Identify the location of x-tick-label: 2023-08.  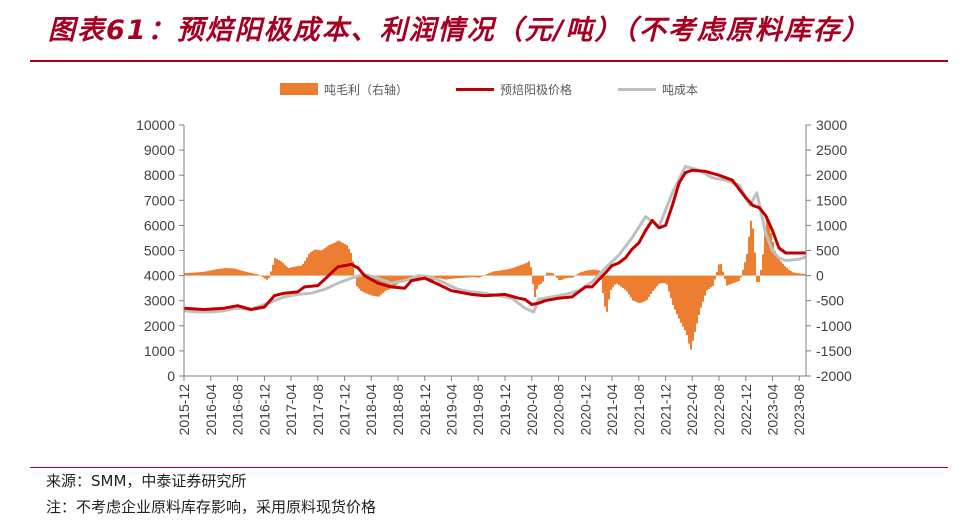
(799, 410).